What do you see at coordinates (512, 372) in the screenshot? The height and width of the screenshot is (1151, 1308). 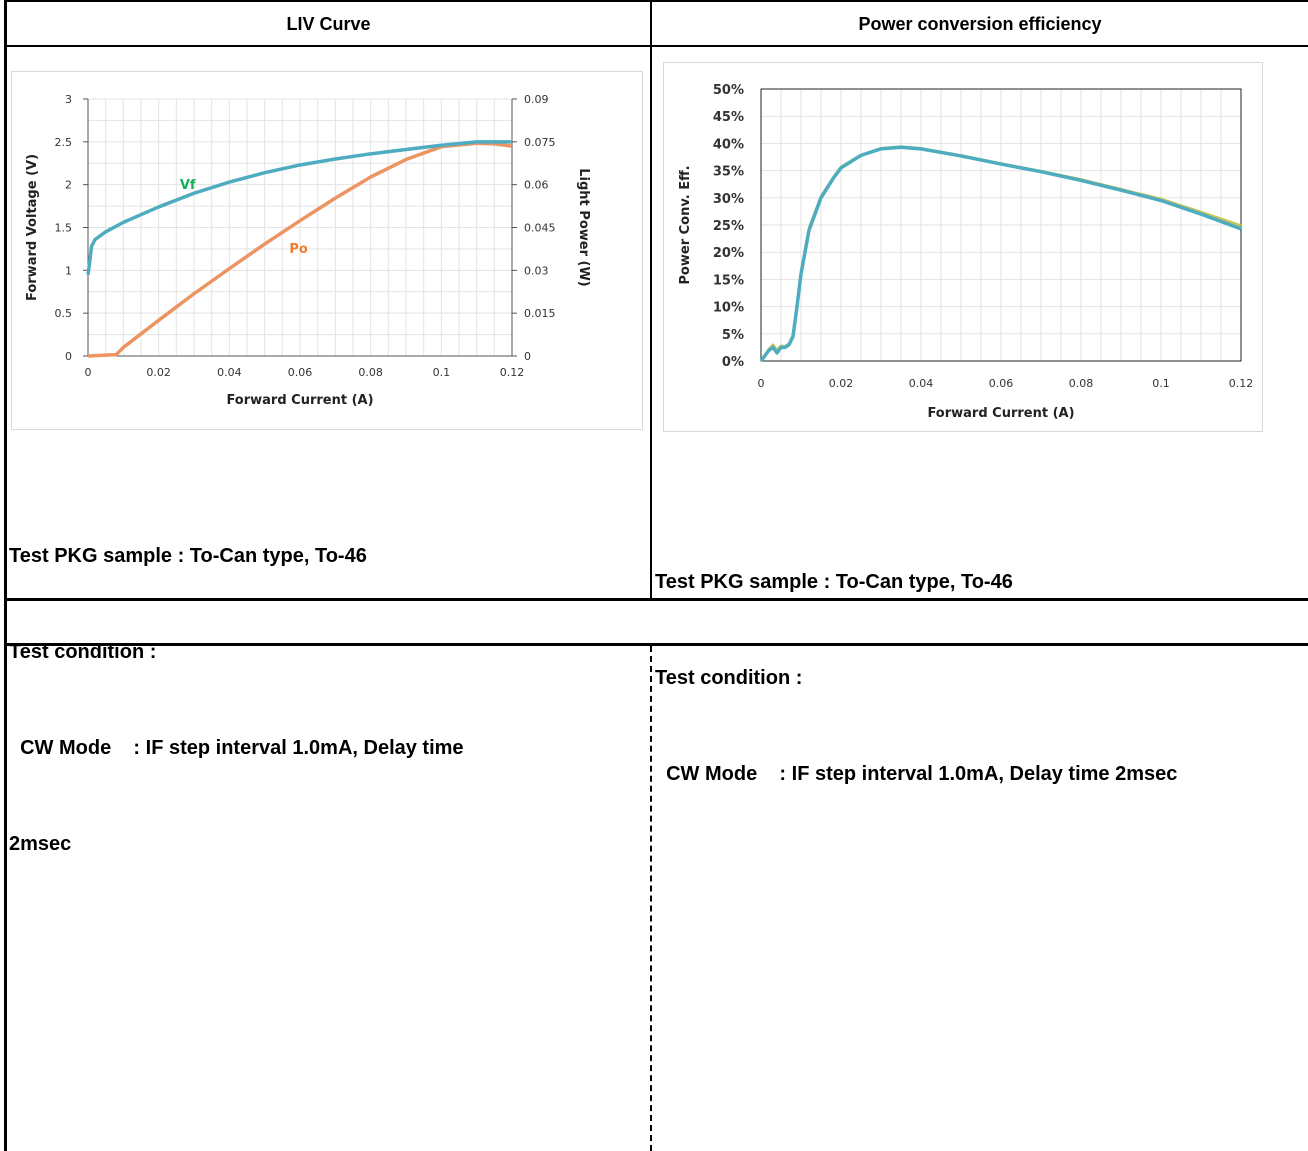 I see `liv-x-tick-label: 0.12` at bounding box center [512, 372].